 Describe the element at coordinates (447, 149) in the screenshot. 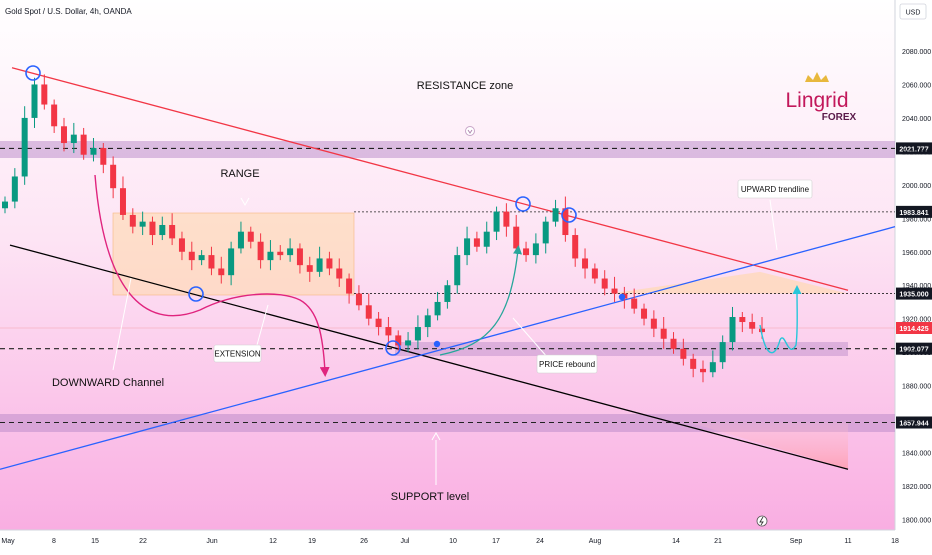

I see `resistance-band` at that location.